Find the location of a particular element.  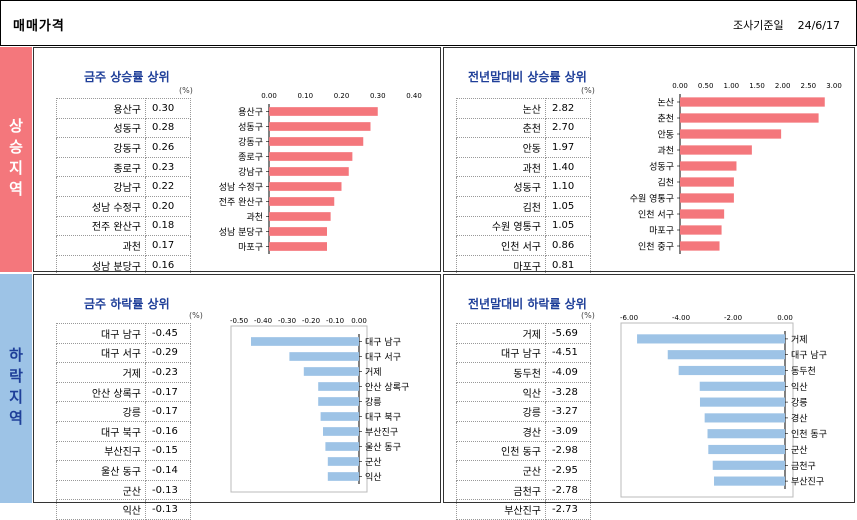

ytd-fall-title: 전년말대비 하락률 상위 is located at coordinates (527, 304).